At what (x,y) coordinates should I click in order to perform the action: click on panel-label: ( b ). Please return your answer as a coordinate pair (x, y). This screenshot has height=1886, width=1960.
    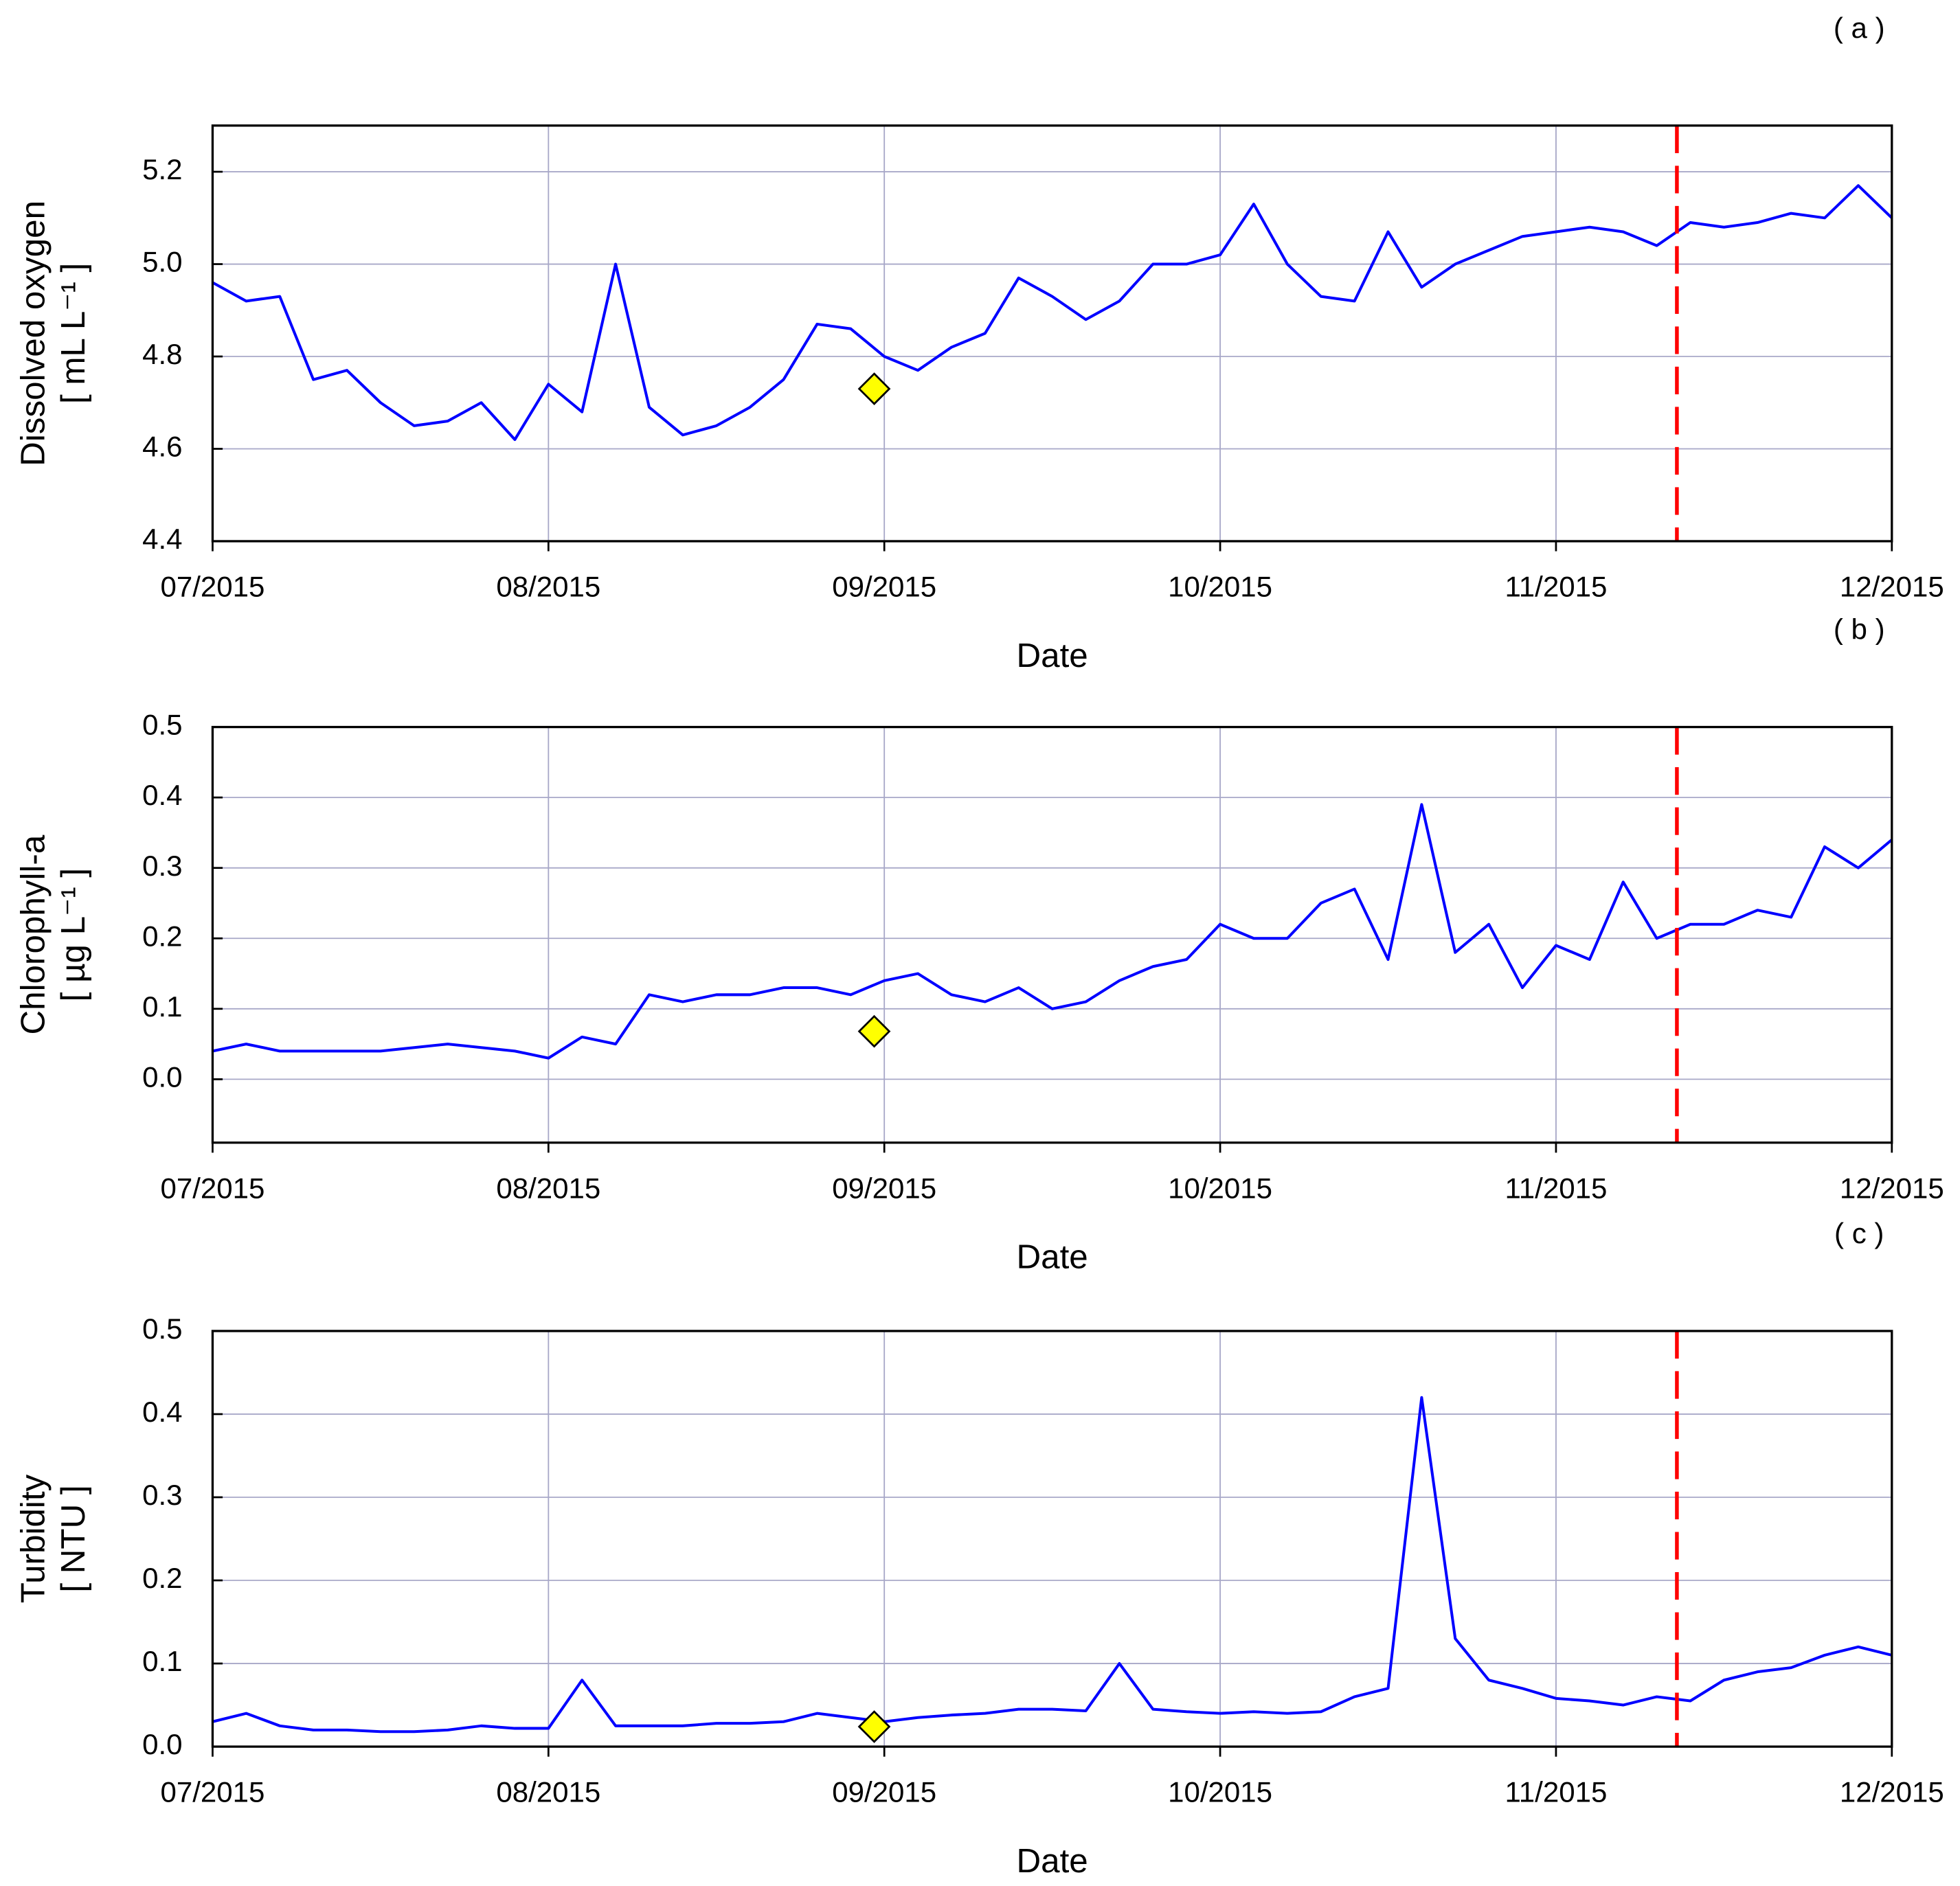
    Looking at the image, I should click on (1859, 629).